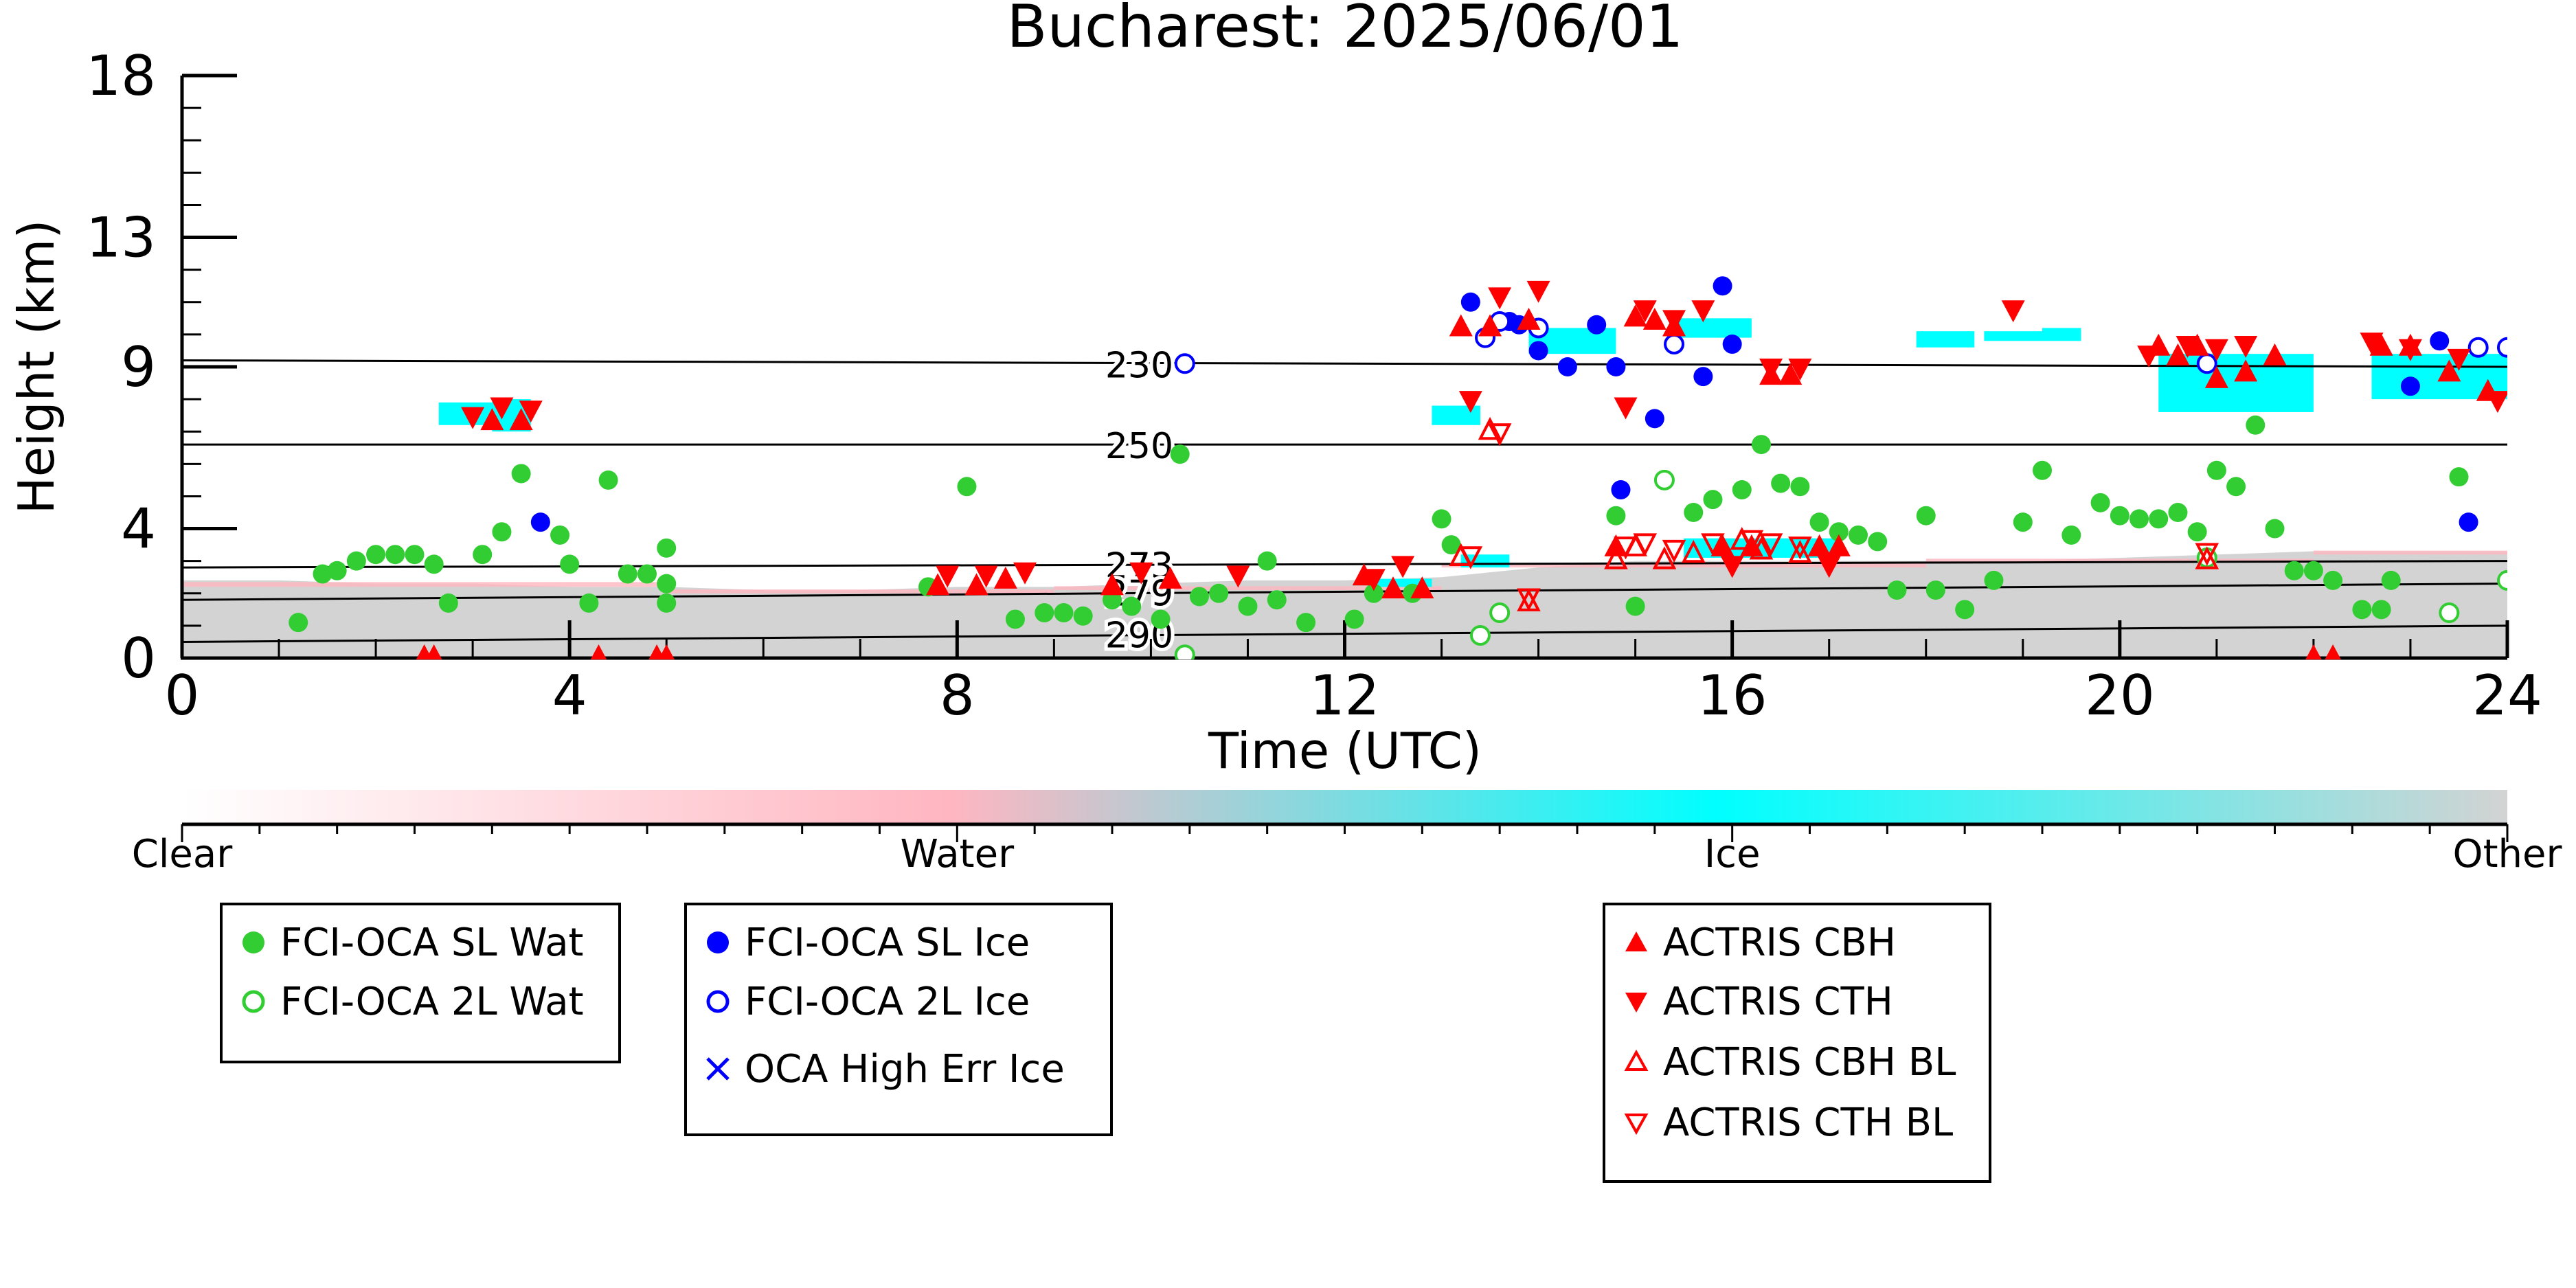  I want to click on colorbar-label: Ice, so click(1732, 854).